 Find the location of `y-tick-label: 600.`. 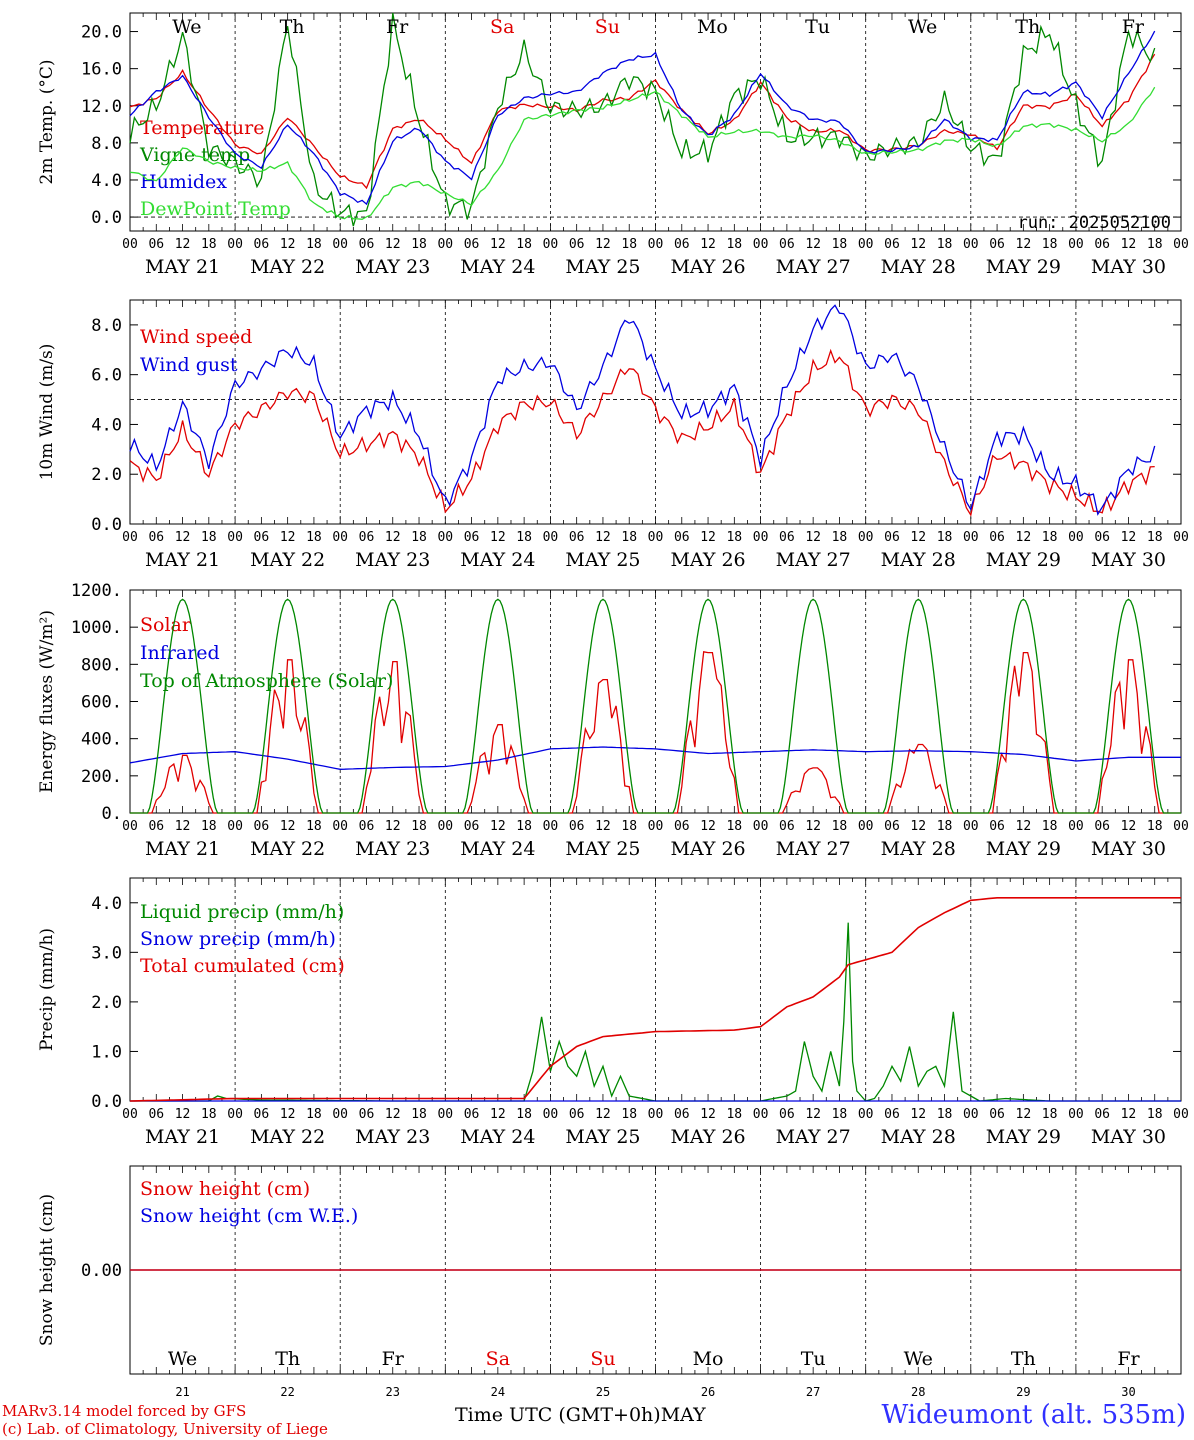

y-tick-label: 600. is located at coordinates (101, 703).